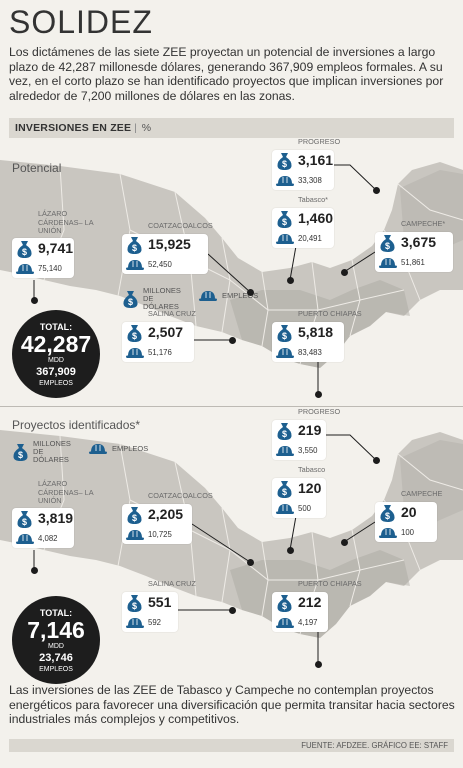 This screenshot has height=768, width=463. I want to click on connector-tabasco, so click(293, 263).